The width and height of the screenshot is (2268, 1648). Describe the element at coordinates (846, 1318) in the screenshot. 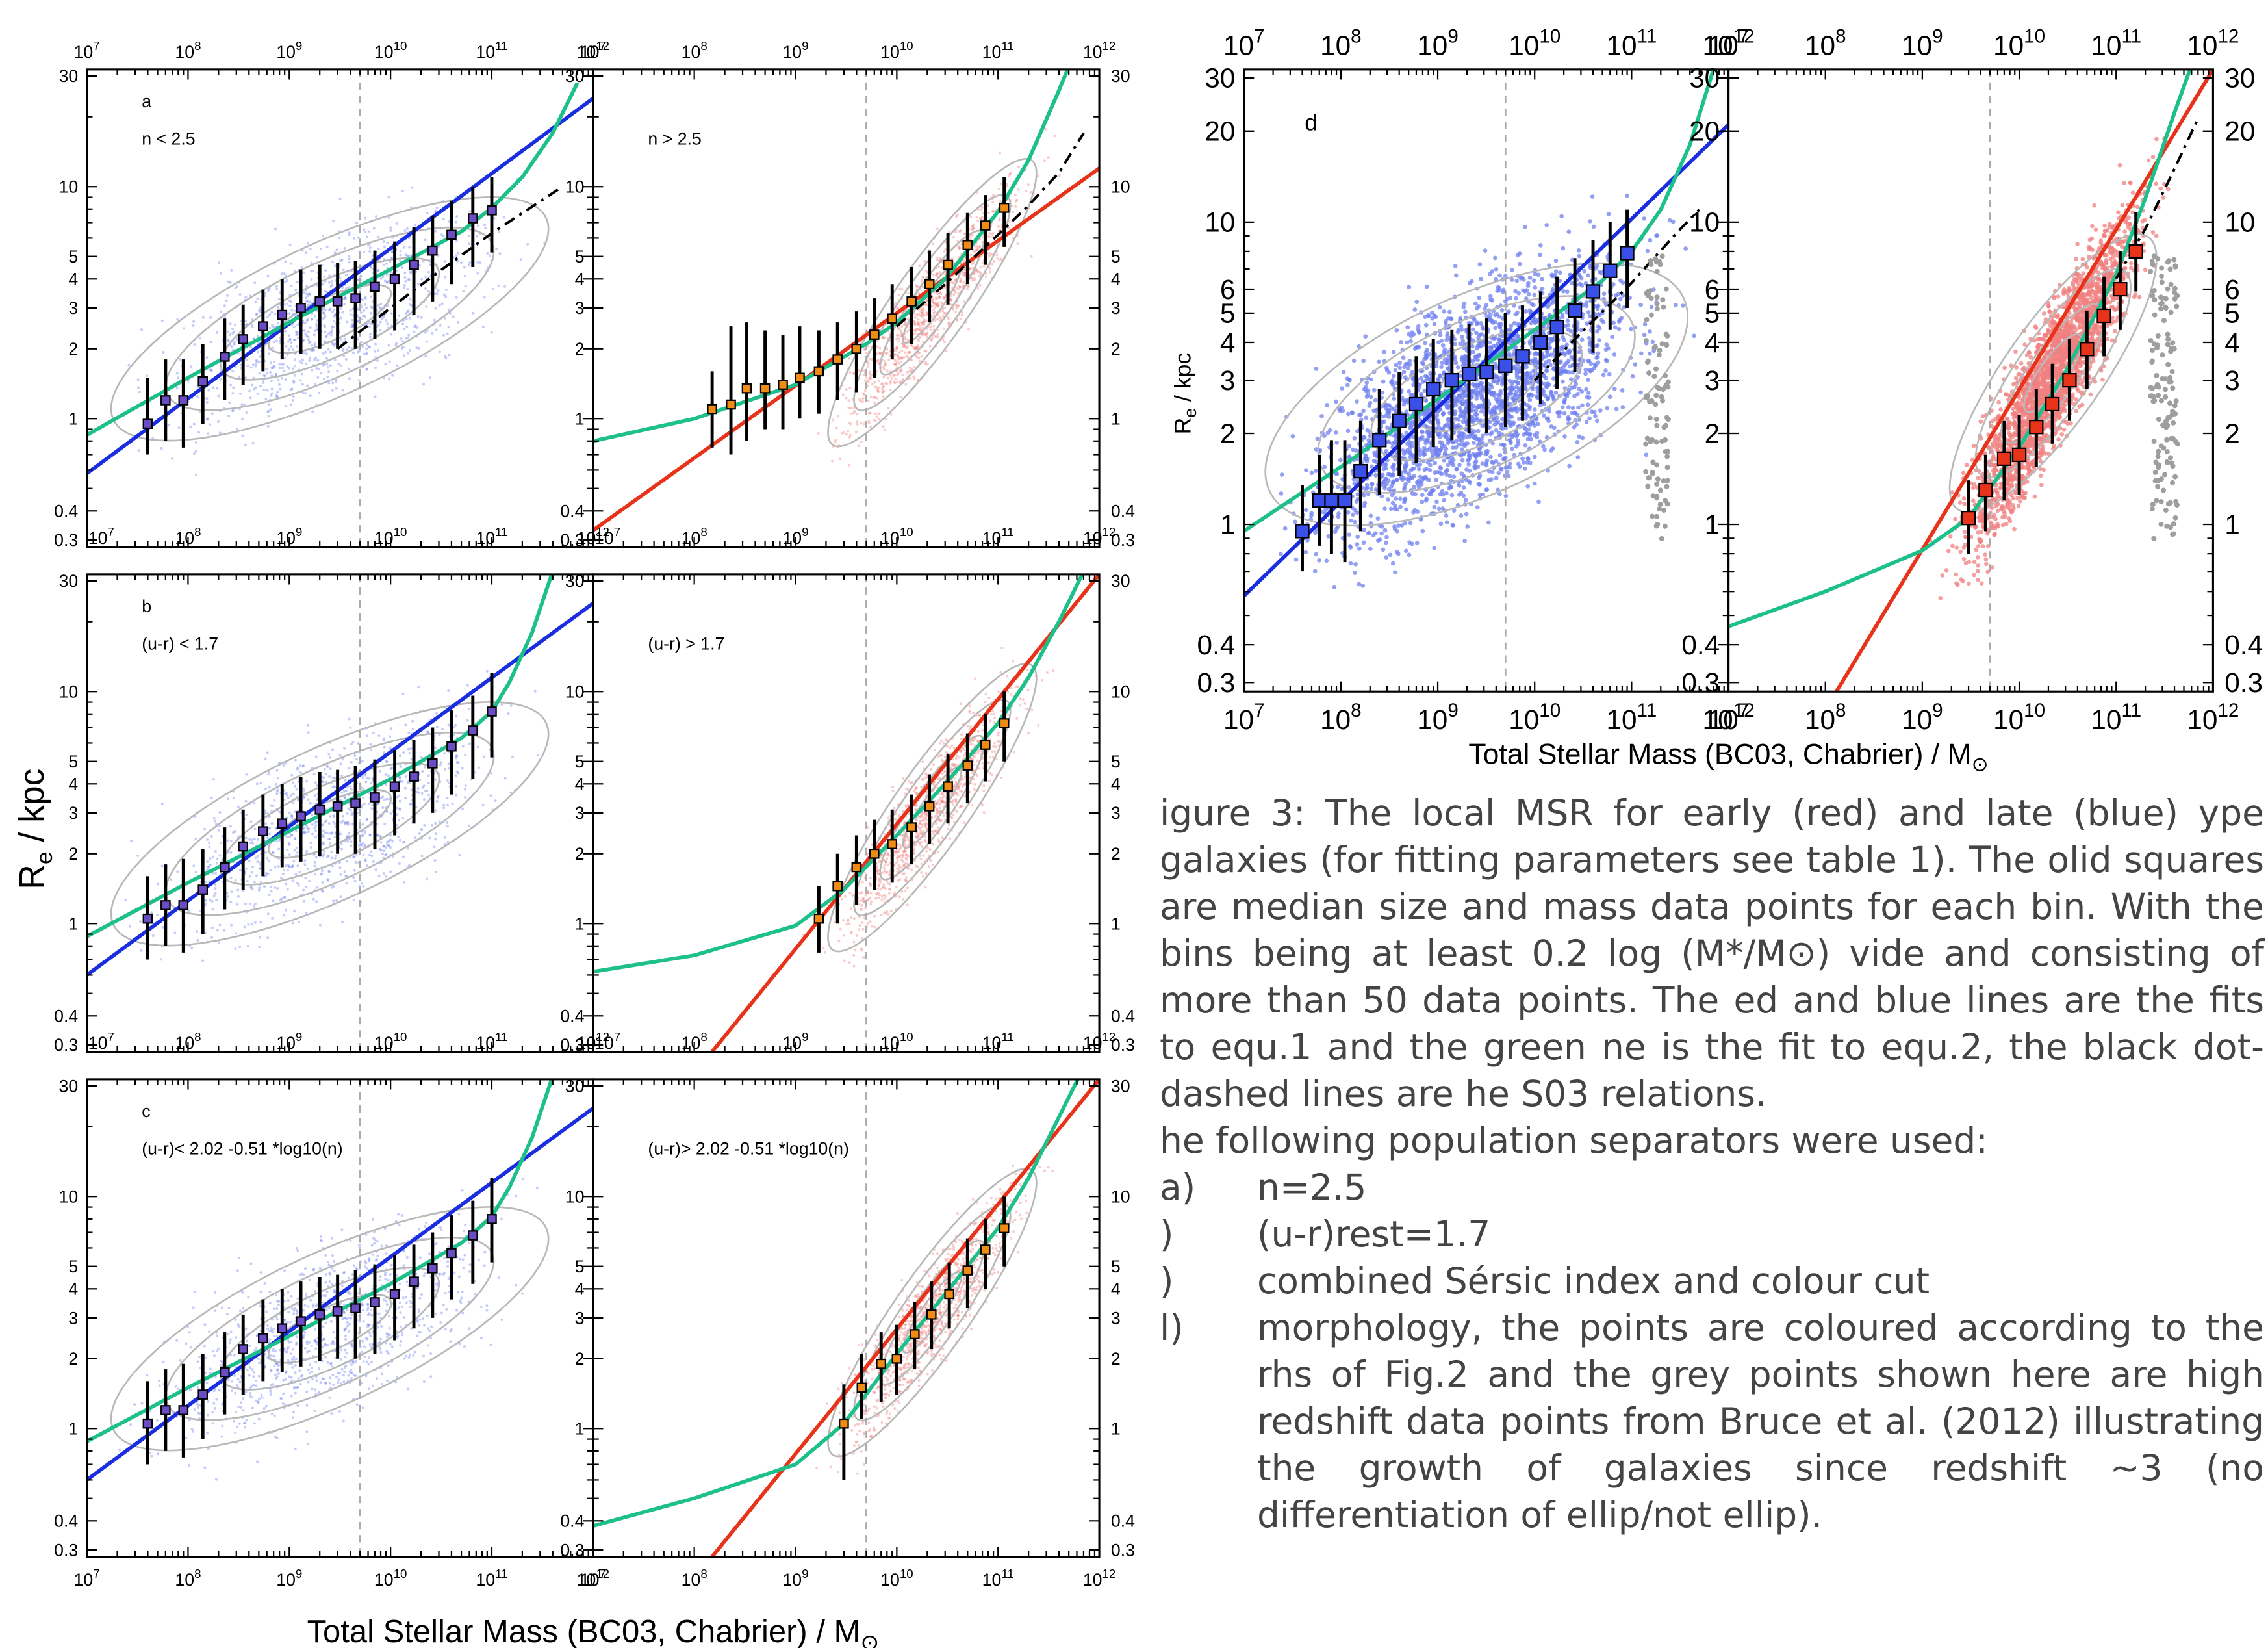

I see `plot-area` at that location.